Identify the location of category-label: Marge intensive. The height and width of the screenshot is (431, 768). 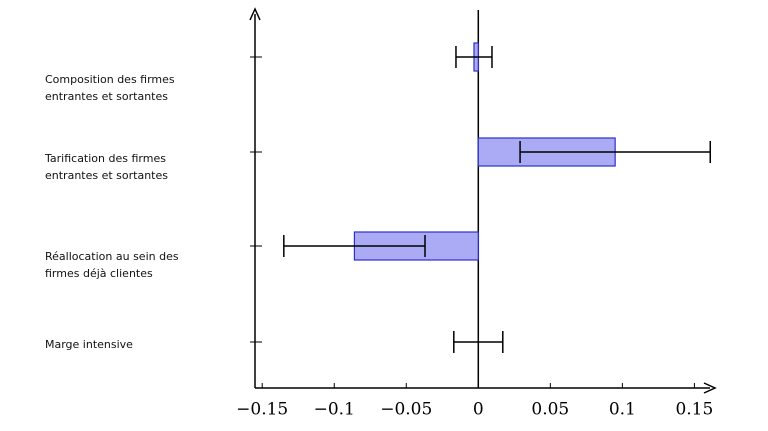
(89, 344).